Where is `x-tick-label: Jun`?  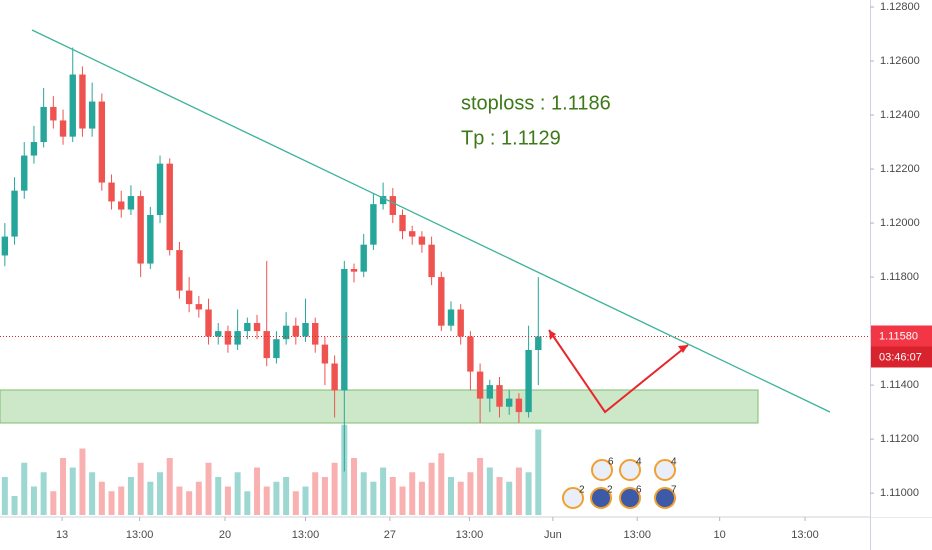
x-tick-label: Jun is located at coordinates (553, 535).